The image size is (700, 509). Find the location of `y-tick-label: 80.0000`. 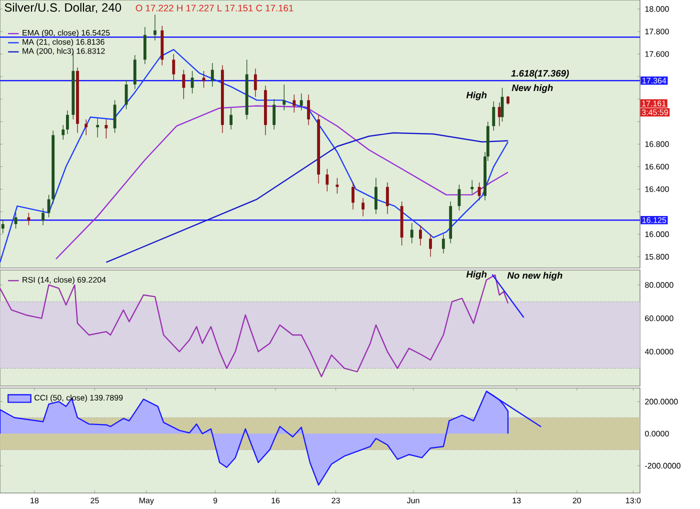

y-tick-label: 80.0000 is located at coordinates (659, 285).